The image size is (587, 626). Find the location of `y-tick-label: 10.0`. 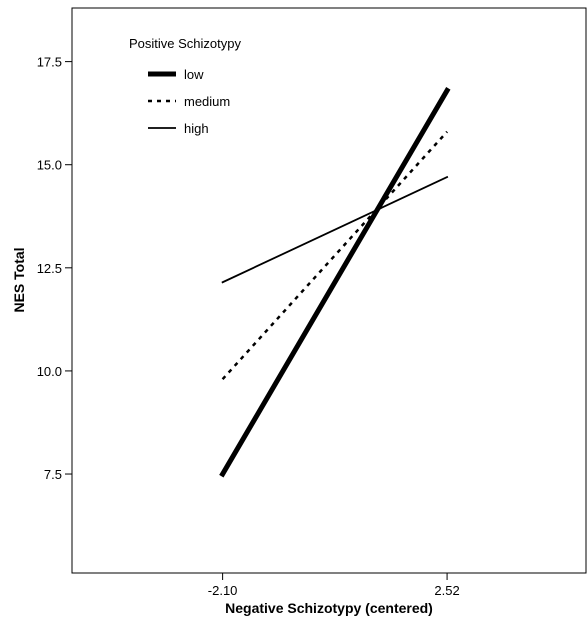

y-tick-label: 10.0 is located at coordinates (49, 371).